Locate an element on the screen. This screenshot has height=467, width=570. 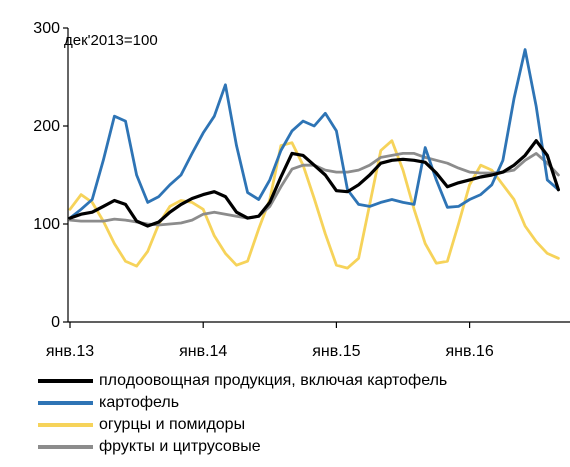
x-tick-label: янв.16 is located at coordinates (469, 351).